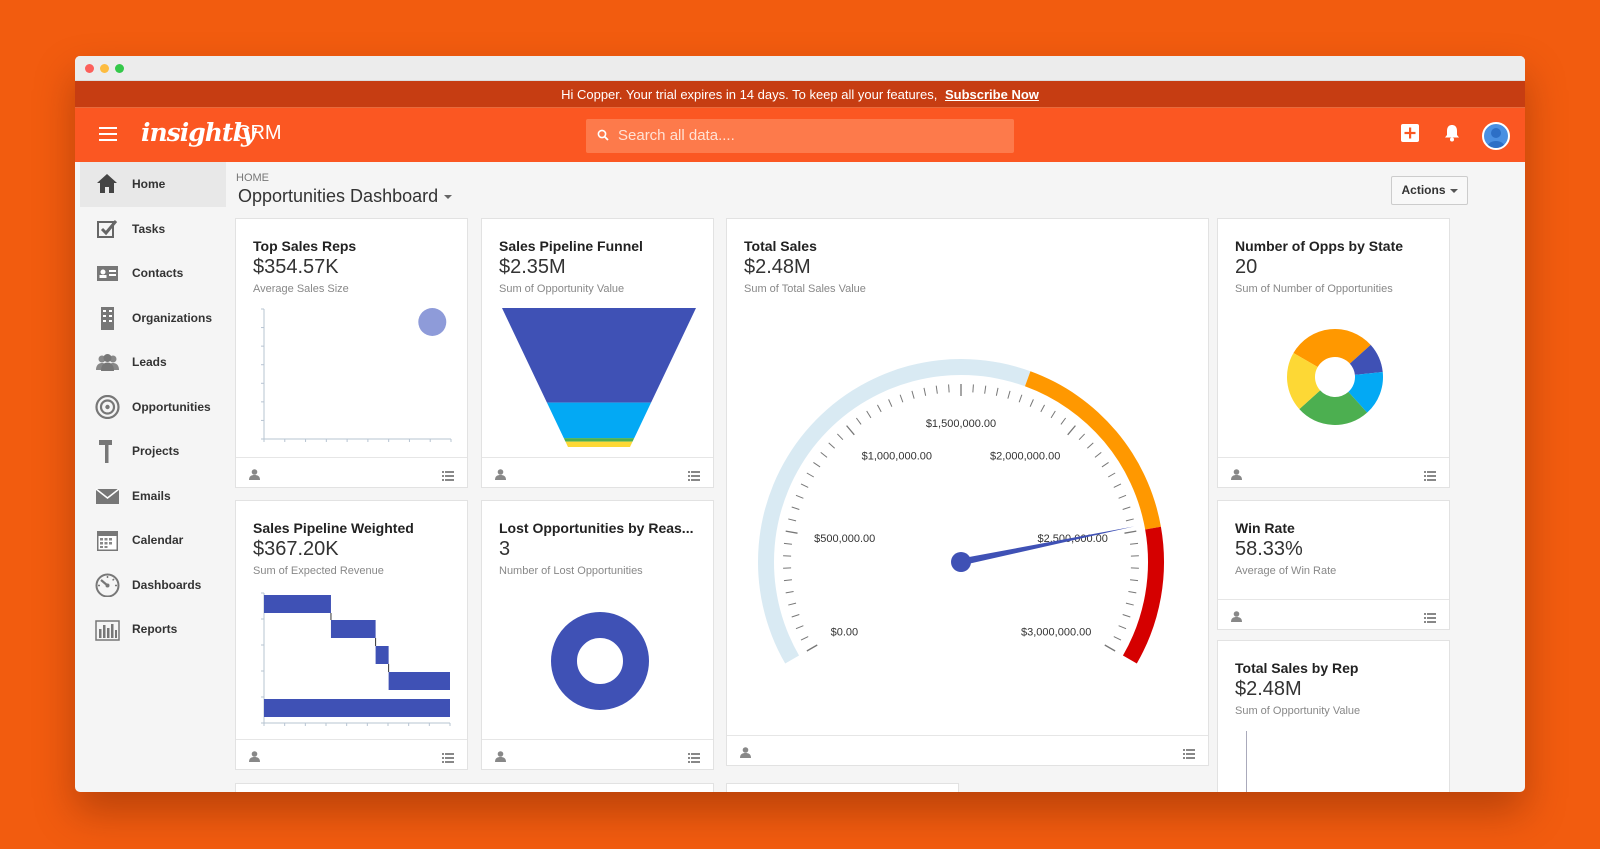 The image size is (1600, 849). Describe the element at coordinates (296, 267) in the screenshot. I see `card-value: $354.57K` at that location.